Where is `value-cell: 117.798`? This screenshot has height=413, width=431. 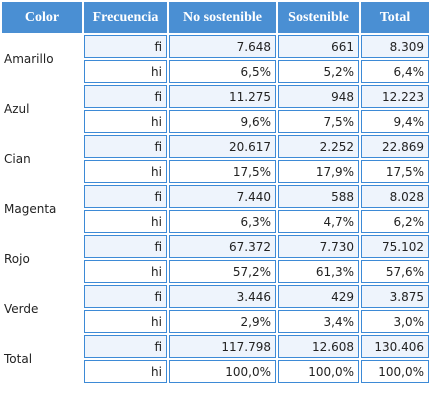 value-cell: 117.798 is located at coordinates (222, 346).